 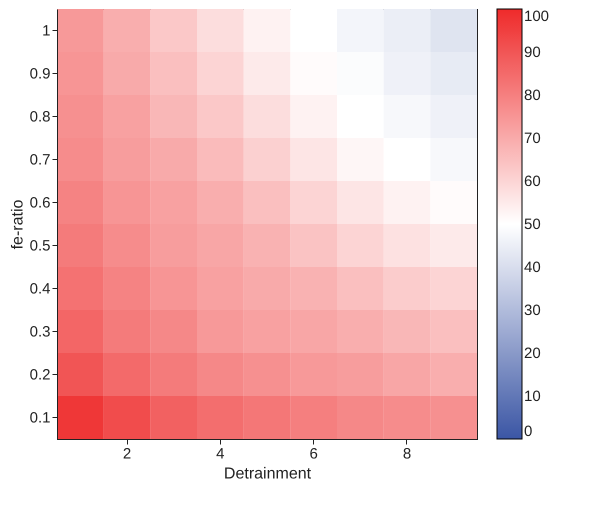 What do you see at coordinates (40, 332) in the screenshot?
I see `y-tick-label: 0.3` at bounding box center [40, 332].